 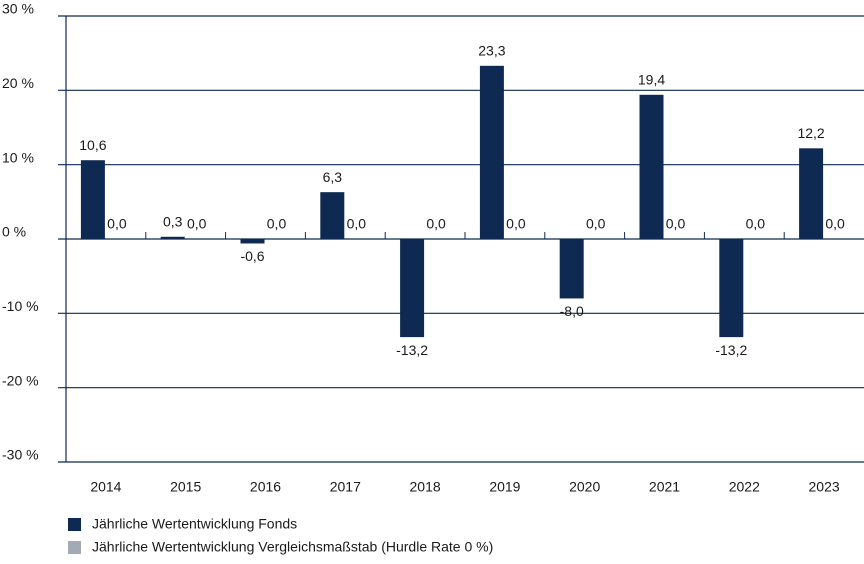 I want to click on x-tick-label: 2019, so click(x=504, y=487).